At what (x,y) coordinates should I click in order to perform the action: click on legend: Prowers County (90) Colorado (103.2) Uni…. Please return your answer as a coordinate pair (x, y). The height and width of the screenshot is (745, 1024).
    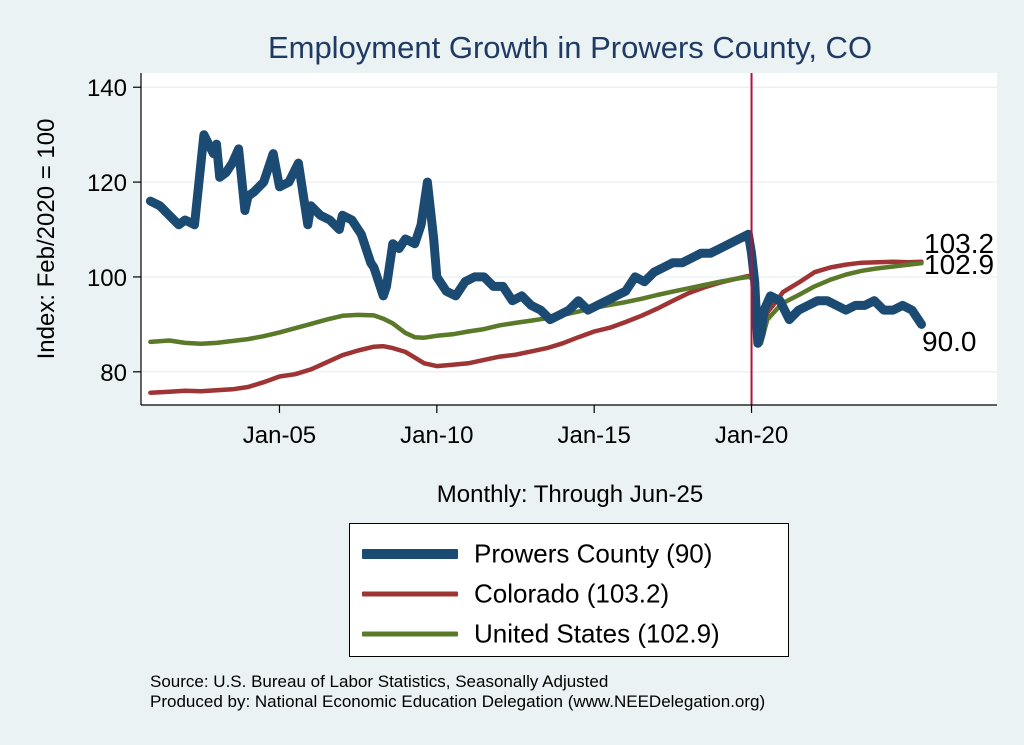
    Looking at the image, I should click on (569, 590).